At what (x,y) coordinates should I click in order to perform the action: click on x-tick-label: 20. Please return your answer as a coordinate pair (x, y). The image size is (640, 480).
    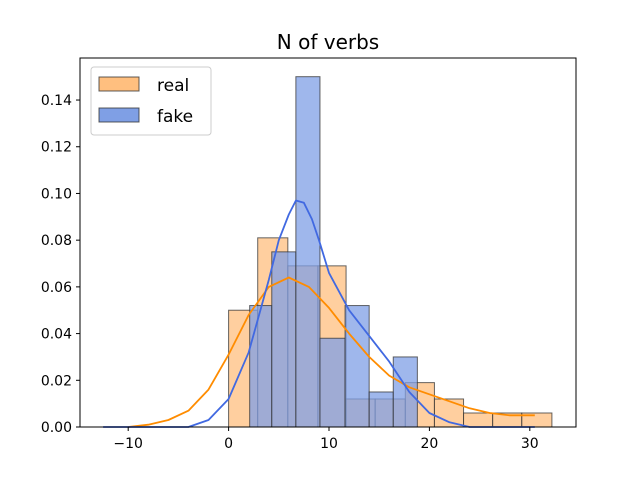
    Looking at the image, I should click on (429, 444).